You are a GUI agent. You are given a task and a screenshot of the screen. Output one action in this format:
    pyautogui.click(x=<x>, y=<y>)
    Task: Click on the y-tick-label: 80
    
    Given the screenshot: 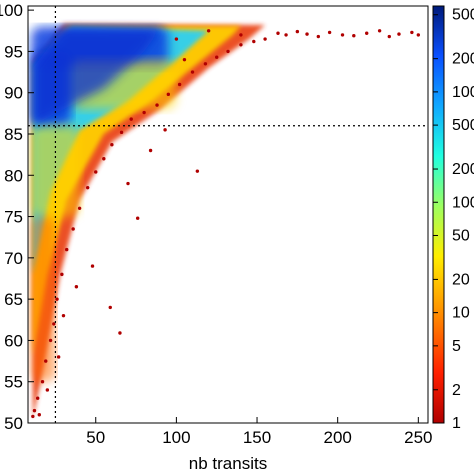 What is the action you would take?
    pyautogui.click(x=13, y=175)
    